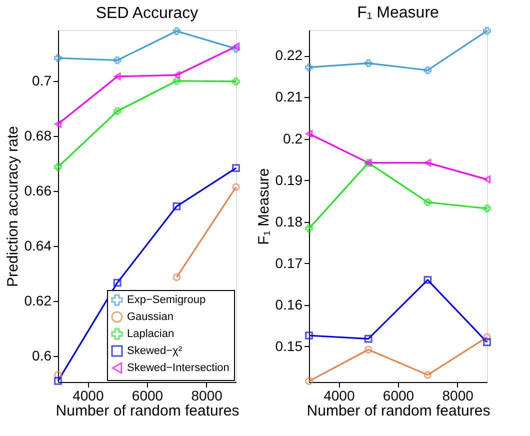  I want to click on y-tick-label: 0.6, so click(42, 355).